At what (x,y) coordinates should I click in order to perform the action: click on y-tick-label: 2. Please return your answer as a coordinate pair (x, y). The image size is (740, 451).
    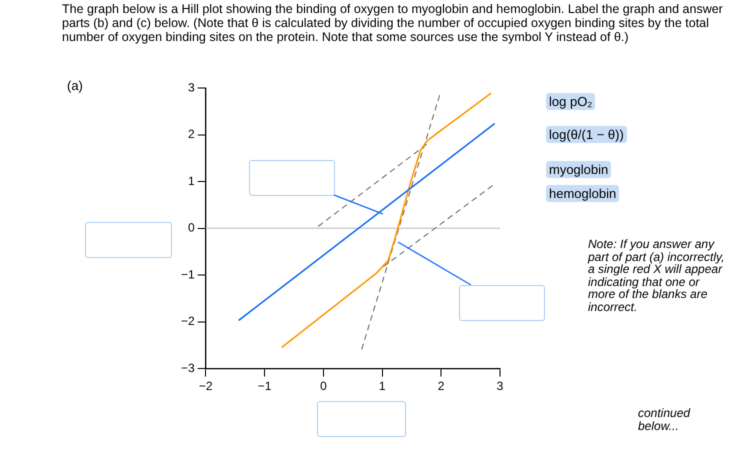
    Looking at the image, I should click on (191, 134).